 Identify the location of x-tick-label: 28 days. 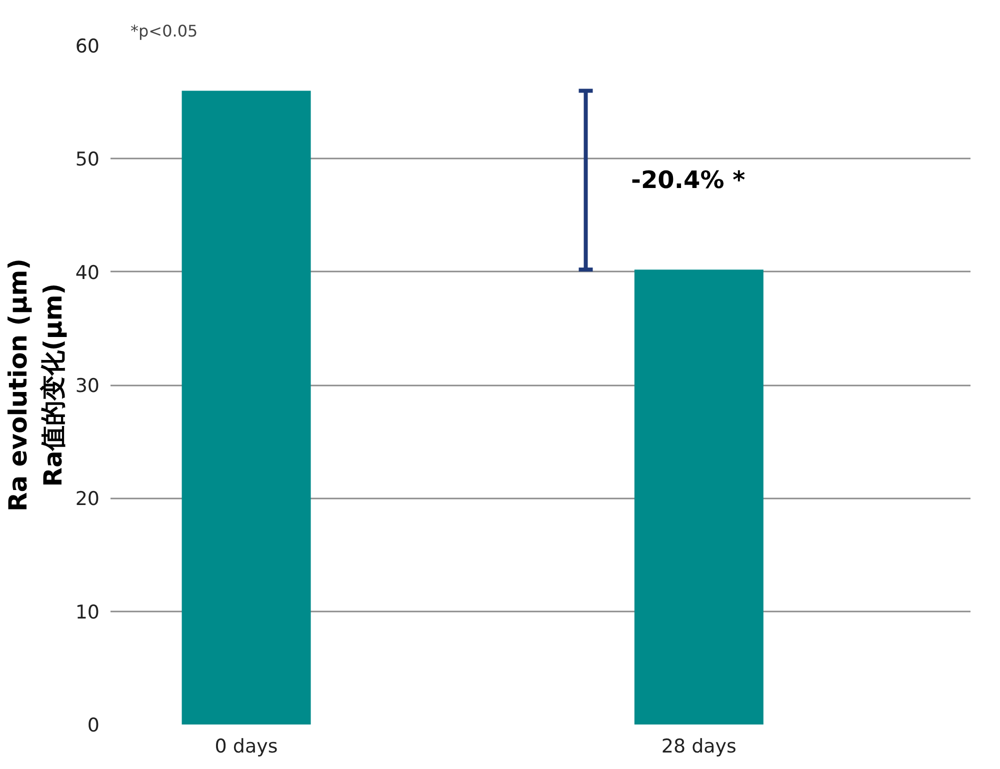
(698, 747).